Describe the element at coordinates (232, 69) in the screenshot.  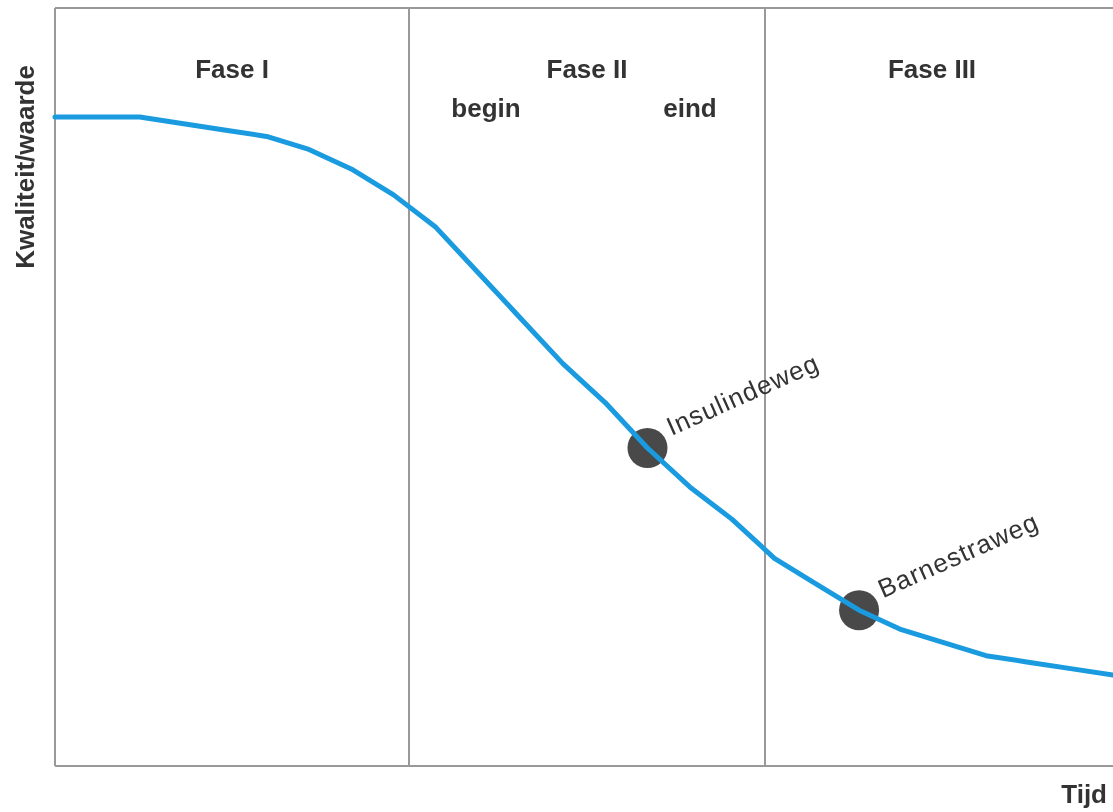
I see `text: Fase I` at that location.